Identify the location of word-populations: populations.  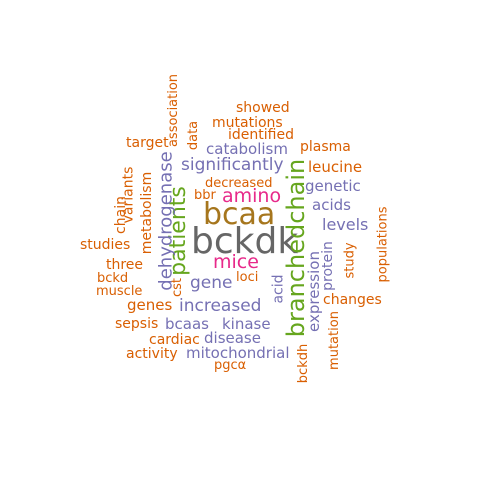
(383, 244).